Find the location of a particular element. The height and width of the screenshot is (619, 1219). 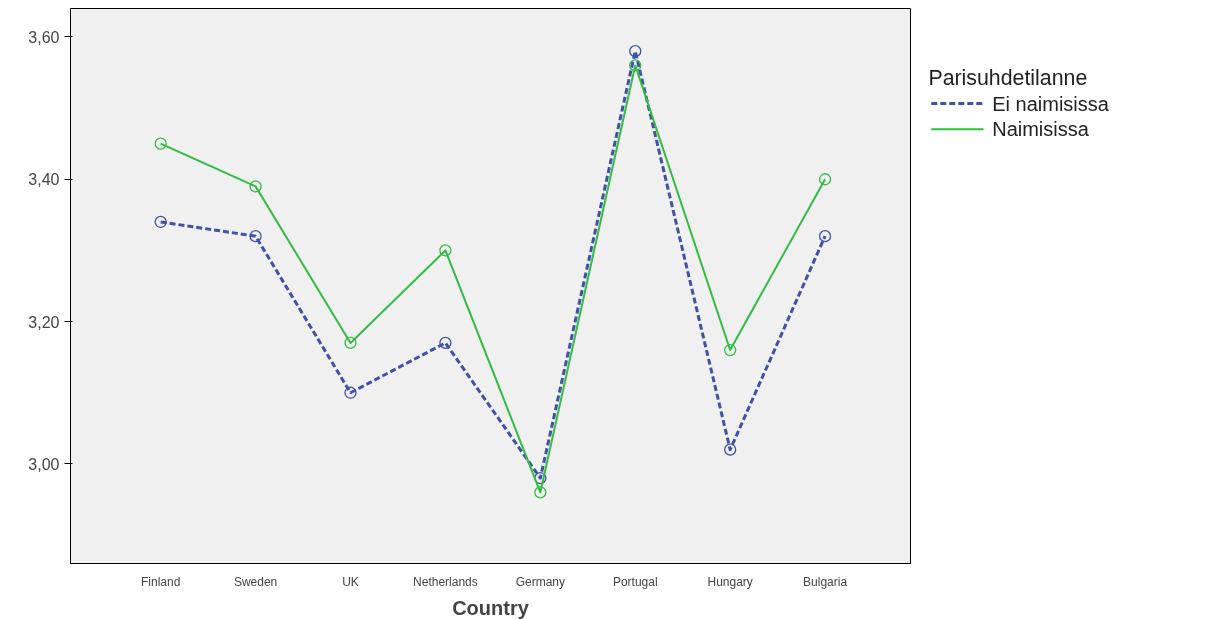

x-tick-label: Netherlands is located at coordinates (445, 581).